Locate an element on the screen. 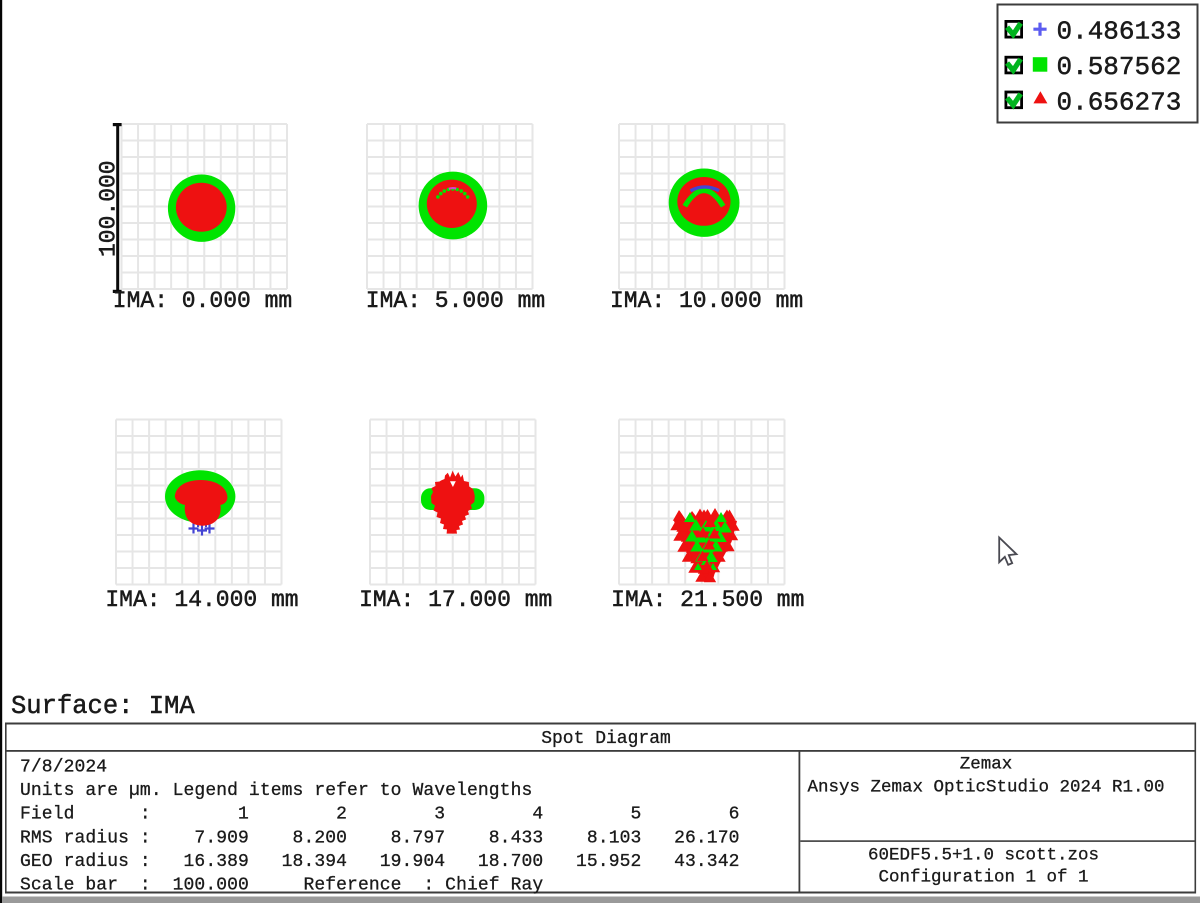 This screenshot has height=903, width=1200. svg-text: Zemax is located at coordinates (986, 765).